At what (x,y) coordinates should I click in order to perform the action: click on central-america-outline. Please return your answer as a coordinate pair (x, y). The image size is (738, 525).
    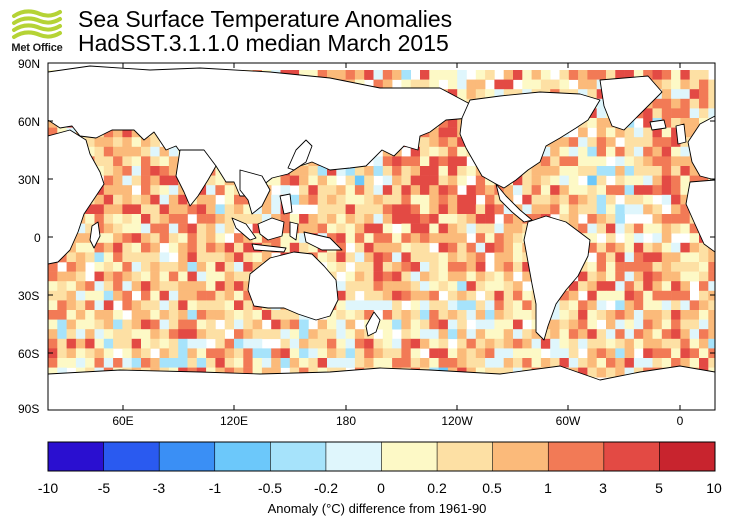
    Looking at the image, I should click on (514, 203).